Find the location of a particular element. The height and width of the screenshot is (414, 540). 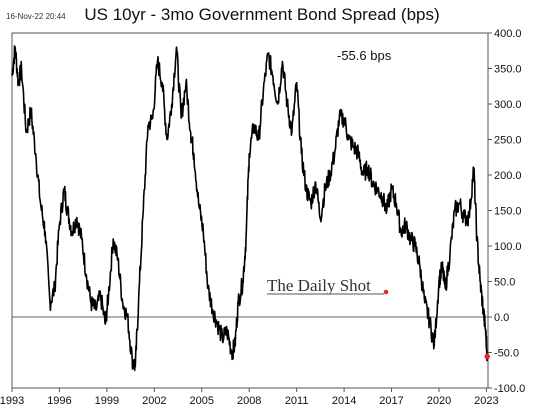

watermark-text: The Daily Shot is located at coordinates (319, 285).